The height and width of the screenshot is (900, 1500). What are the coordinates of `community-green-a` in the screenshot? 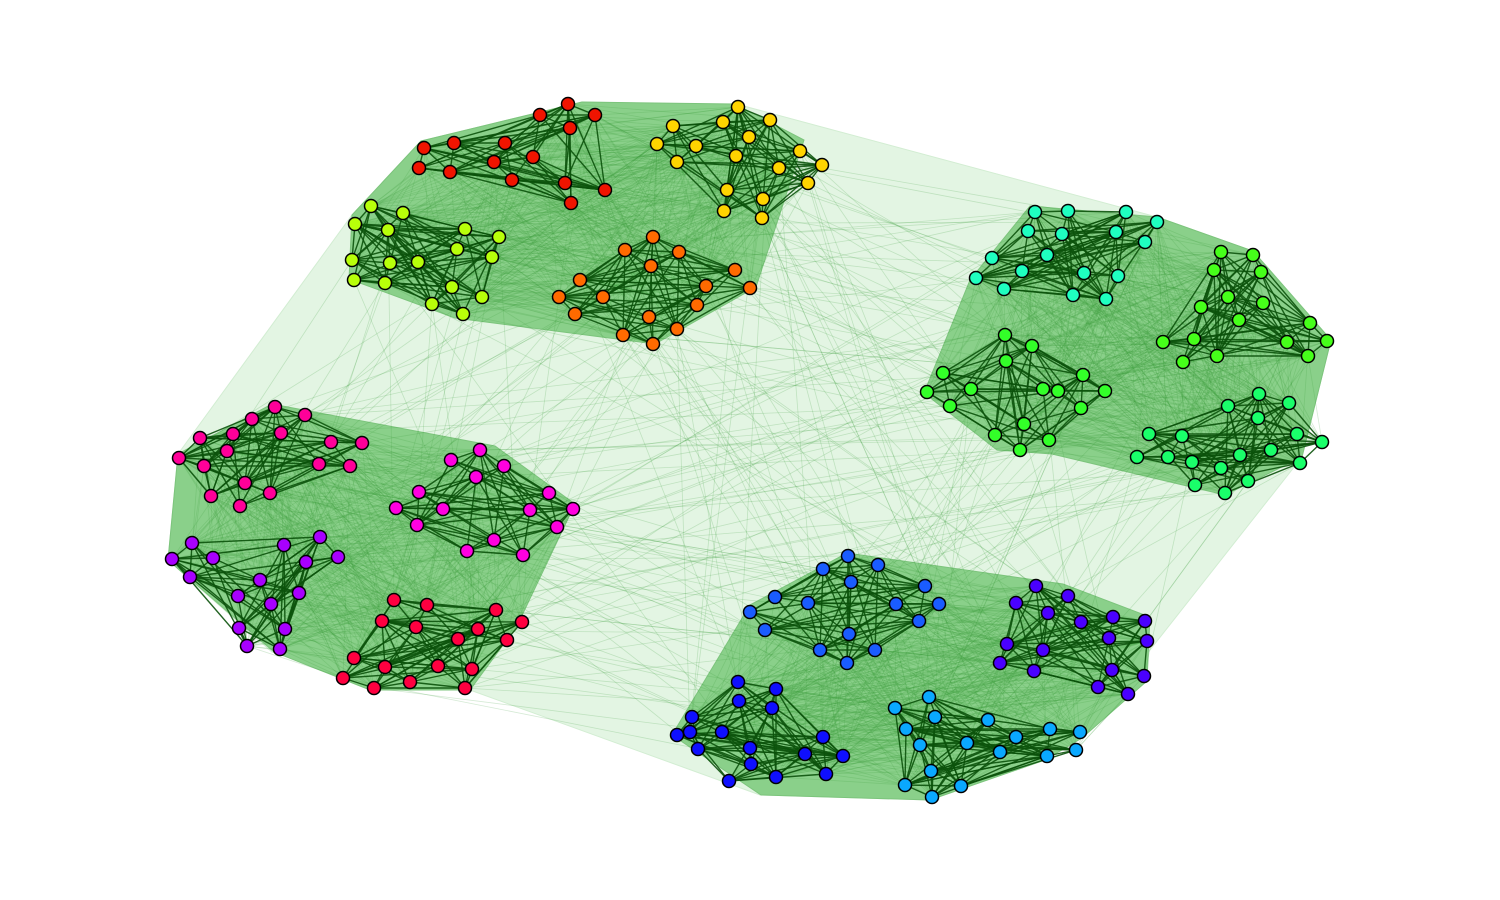 It's located at (1245, 307).